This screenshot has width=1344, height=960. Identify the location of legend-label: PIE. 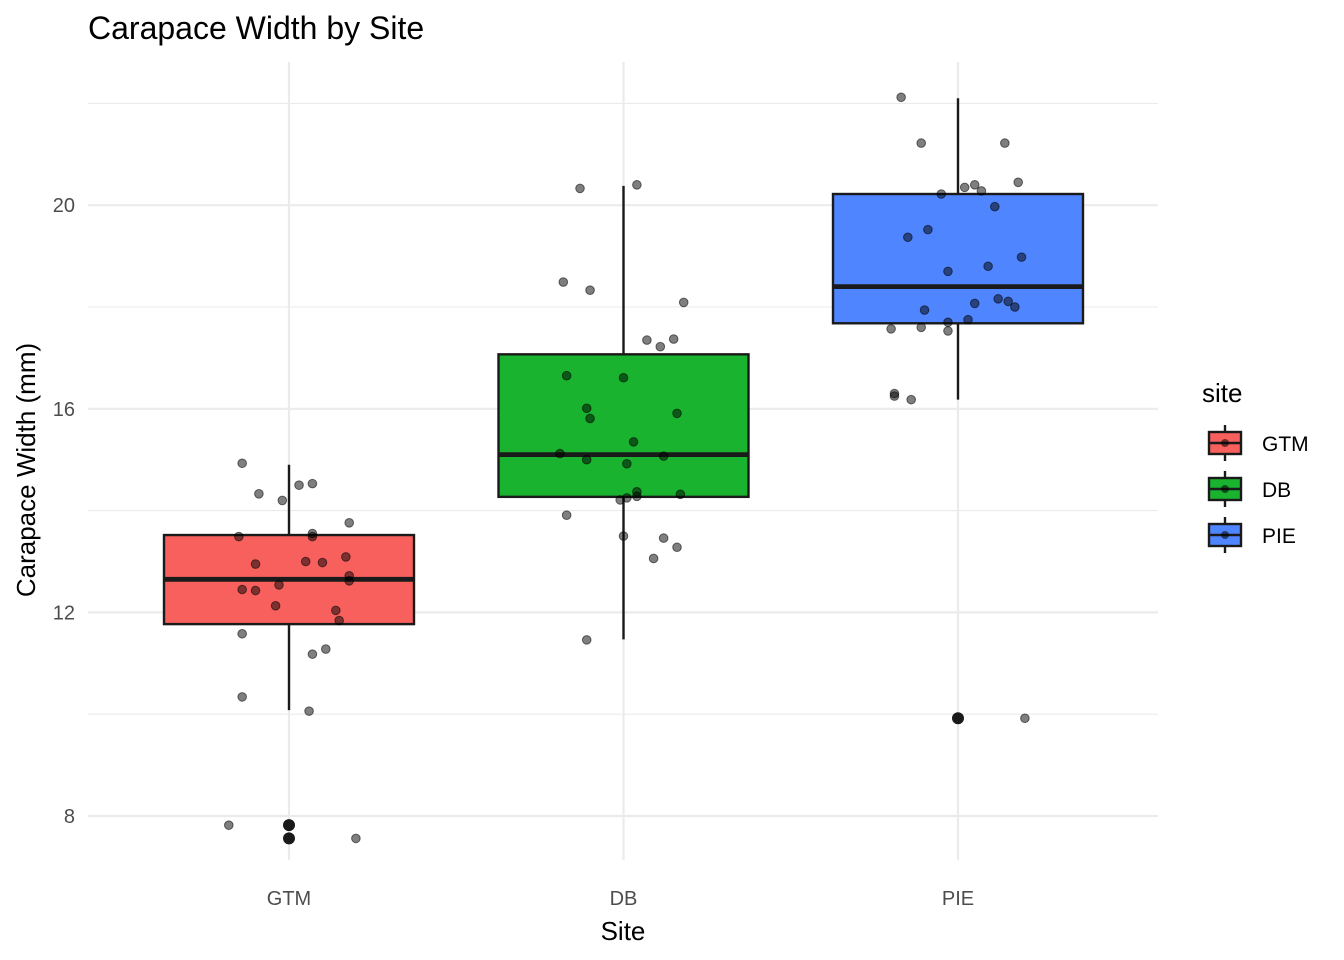
(1279, 536).